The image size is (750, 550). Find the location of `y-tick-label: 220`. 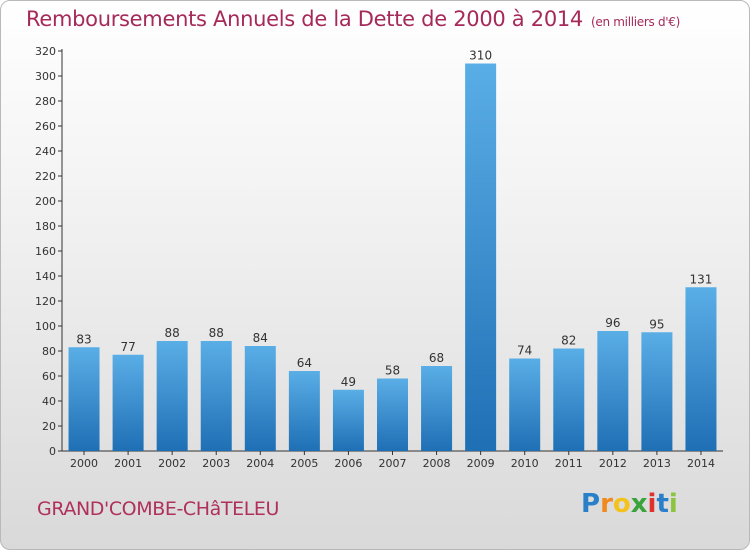

y-tick-label: 220 is located at coordinates (45, 176).